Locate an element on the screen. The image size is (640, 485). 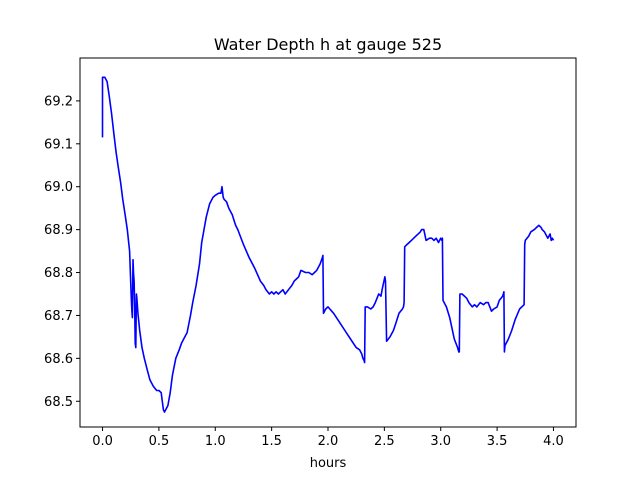
y-tick-label: 69.1 is located at coordinates (58, 144).